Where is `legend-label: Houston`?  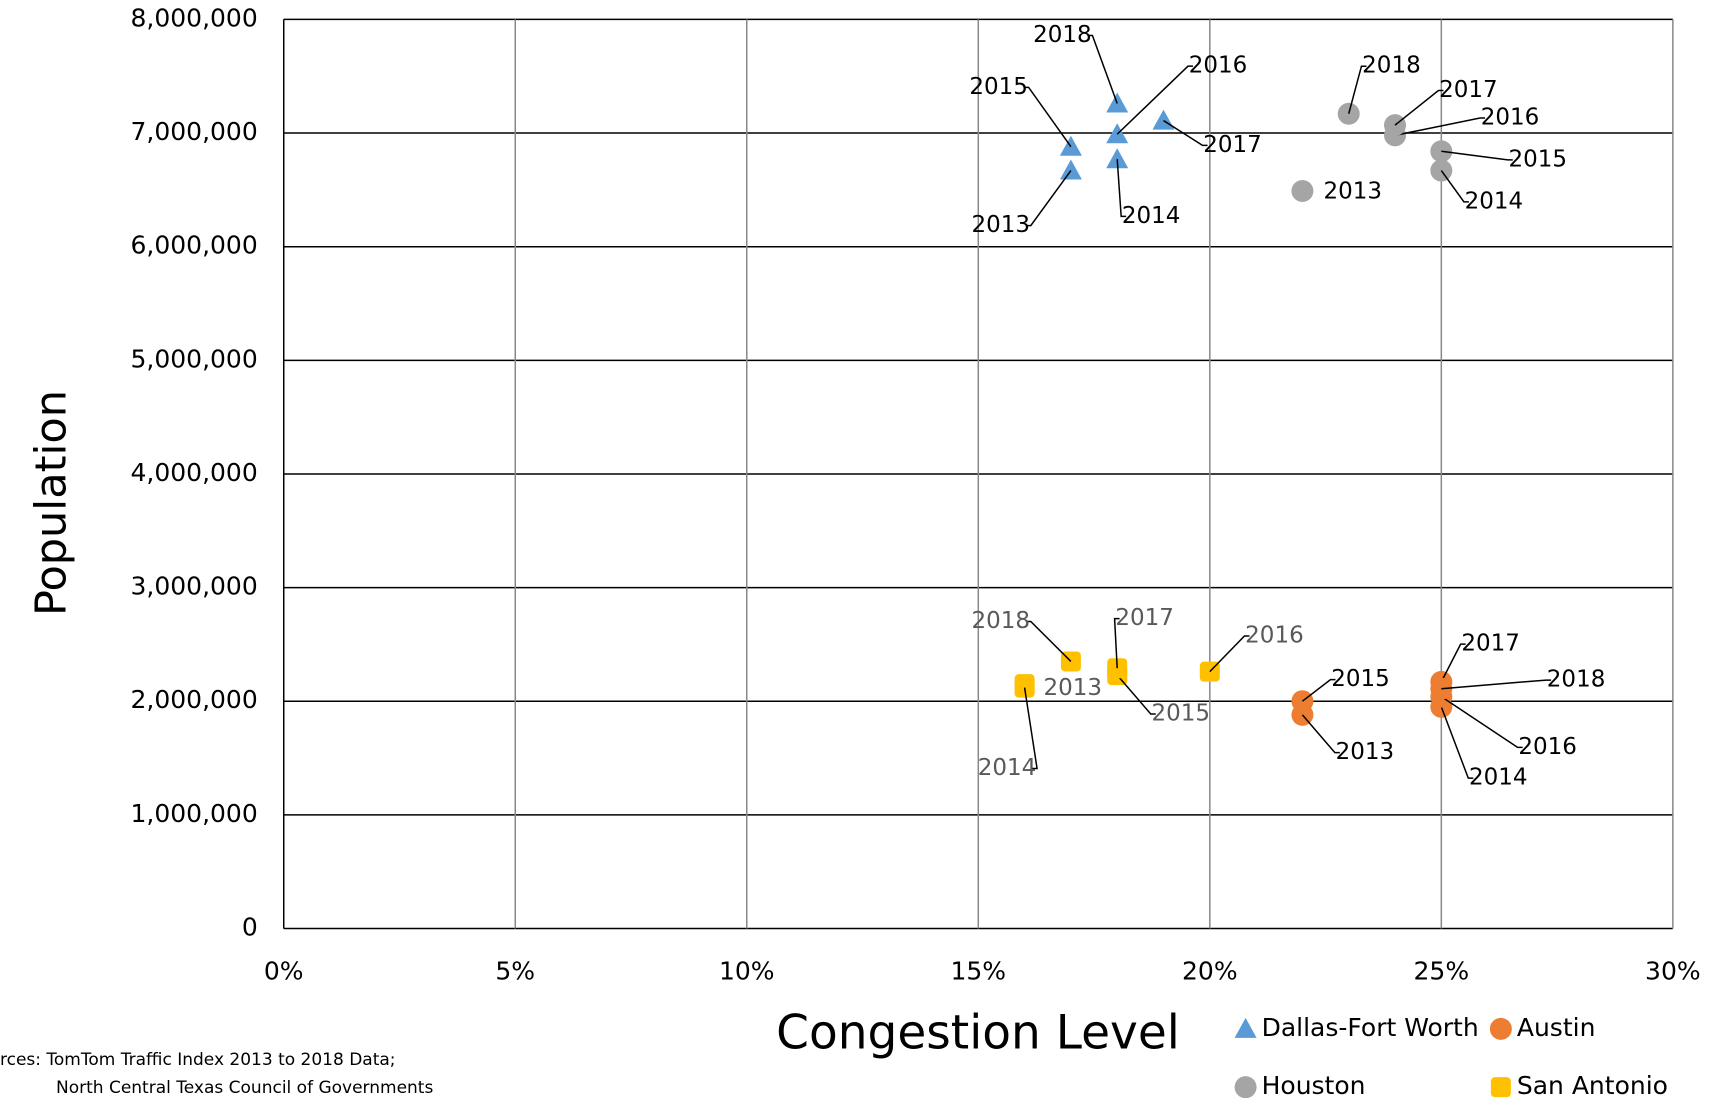
legend-label: Houston is located at coordinates (1314, 1085).